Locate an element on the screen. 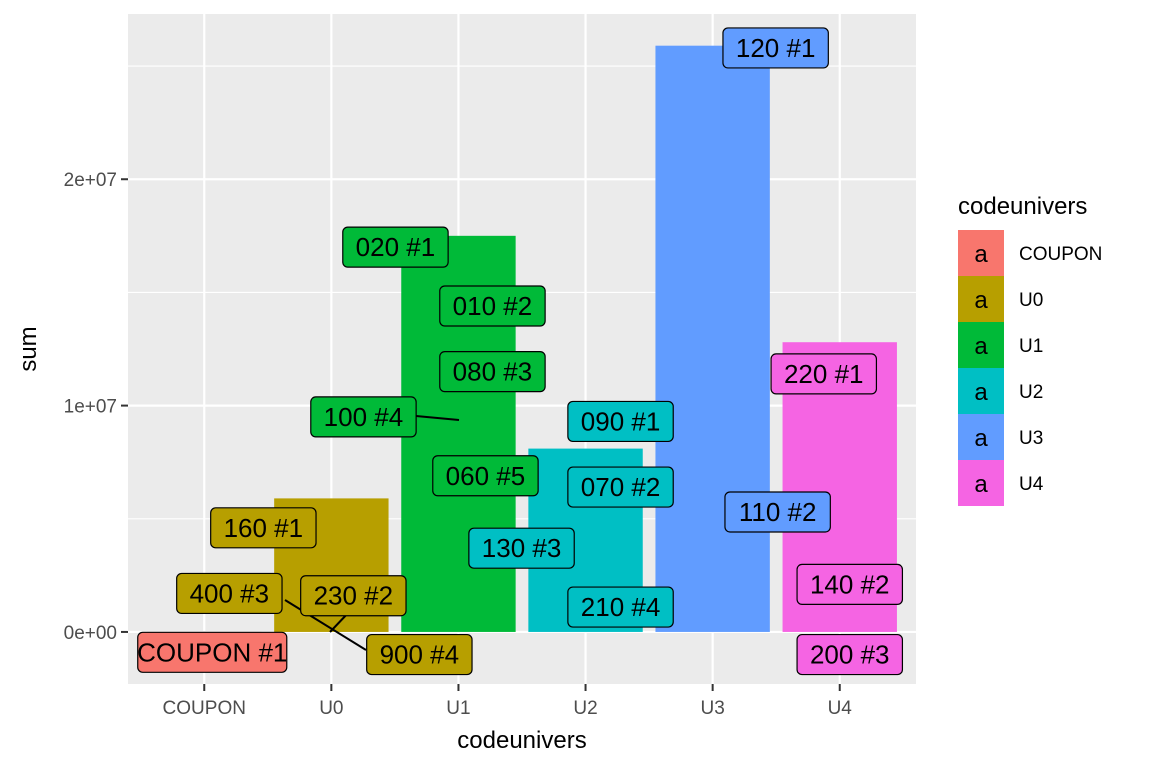 This screenshot has width=1152, height=768. legend-item-label: U2 is located at coordinates (1031, 392).